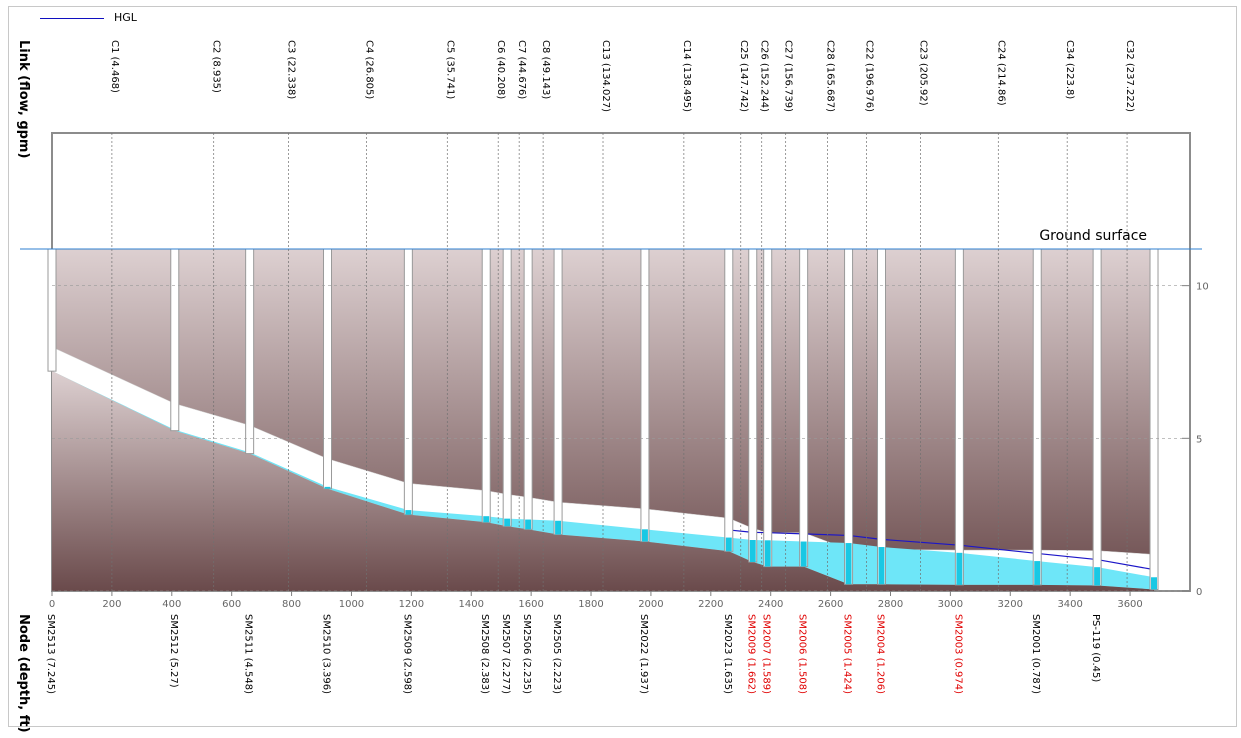 The width and height of the screenshot is (1241, 738). I want to click on x-tick-label: 1600, so click(530, 604).